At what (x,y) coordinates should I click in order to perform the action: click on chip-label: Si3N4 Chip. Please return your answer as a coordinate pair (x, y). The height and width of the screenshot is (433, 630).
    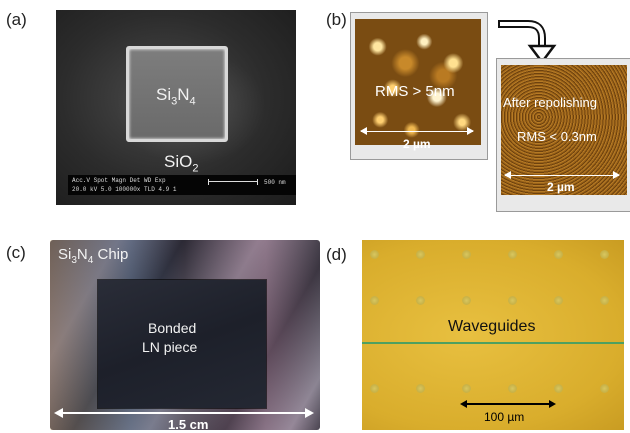
    Looking at the image, I should click on (93, 256).